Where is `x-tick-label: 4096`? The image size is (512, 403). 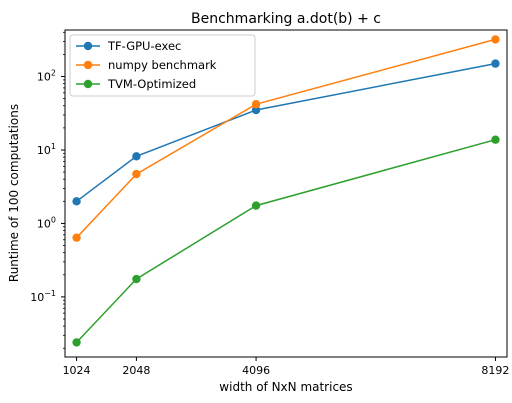
x-tick-label: 4096 is located at coordinates (256, 370).